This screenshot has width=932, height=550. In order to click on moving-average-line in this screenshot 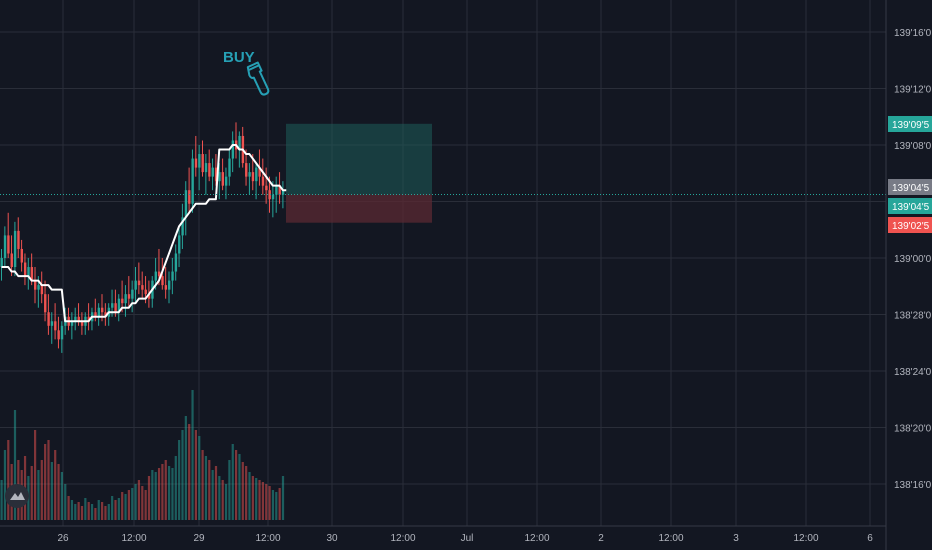, I will do `click(144, 233)`.